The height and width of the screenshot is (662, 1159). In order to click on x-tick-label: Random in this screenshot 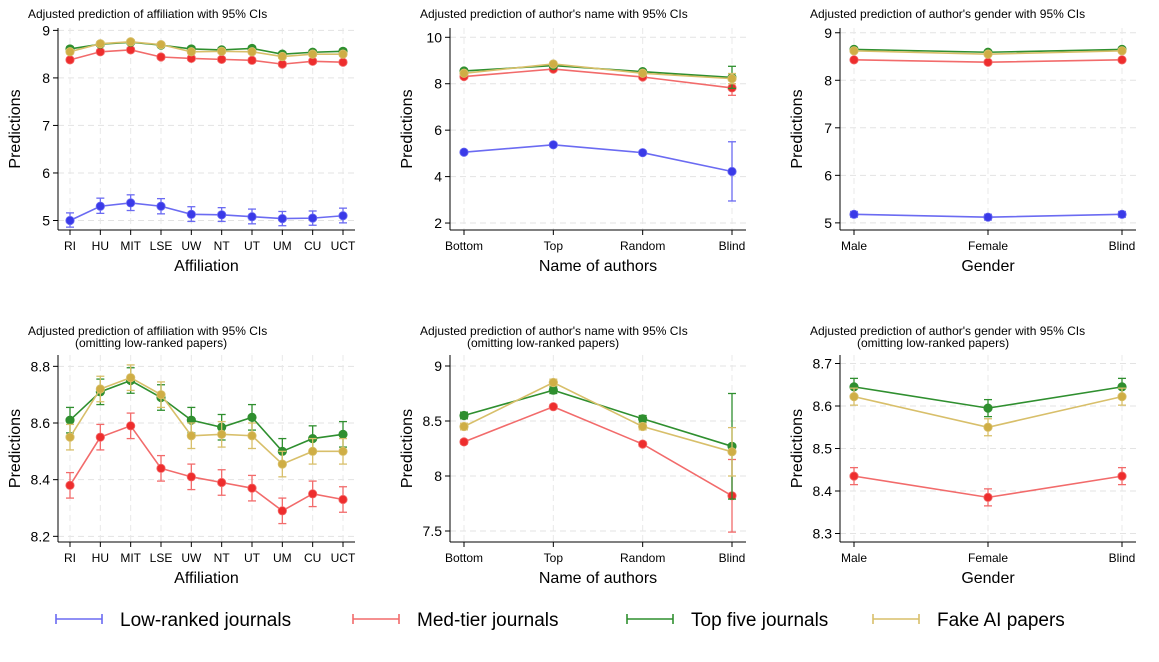, I will do `click(642, 558)`.